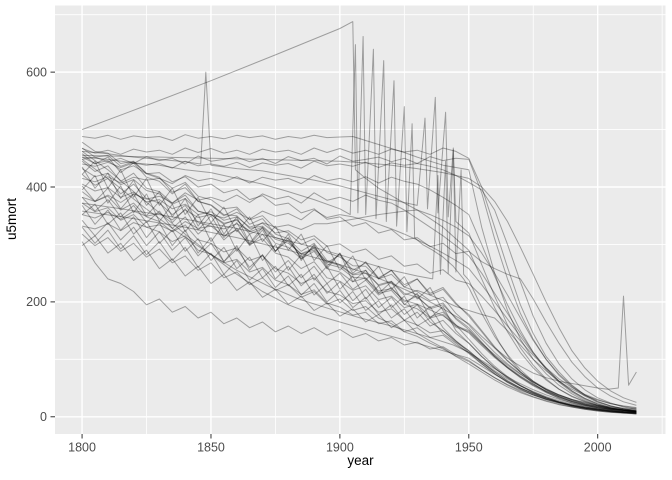  Describe the element at coordinates (36, 302) in the screenshot. I see `y-tick-label: 200` at that location.